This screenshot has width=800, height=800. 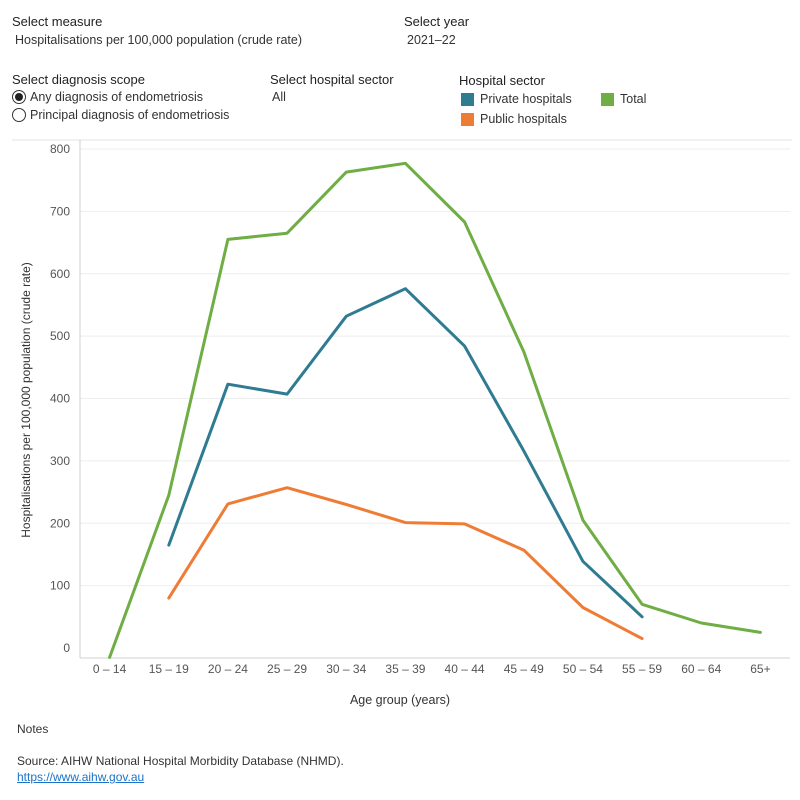 I want to click on y-tick-label: 300, so click(x=60, y=461).